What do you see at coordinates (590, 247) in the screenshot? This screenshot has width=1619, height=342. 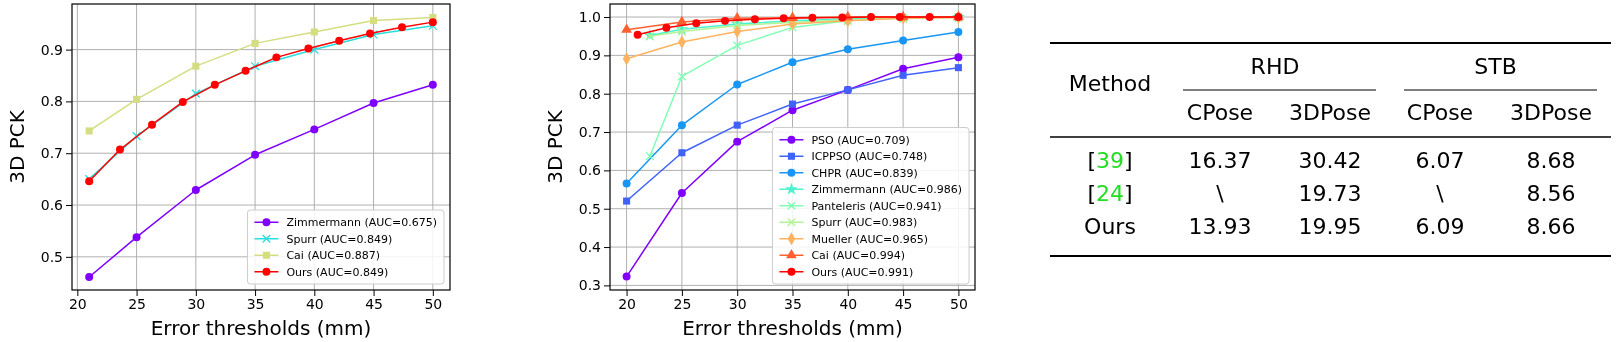 I see `y-tick-label: 0.4` at bounding box center [590, 247].